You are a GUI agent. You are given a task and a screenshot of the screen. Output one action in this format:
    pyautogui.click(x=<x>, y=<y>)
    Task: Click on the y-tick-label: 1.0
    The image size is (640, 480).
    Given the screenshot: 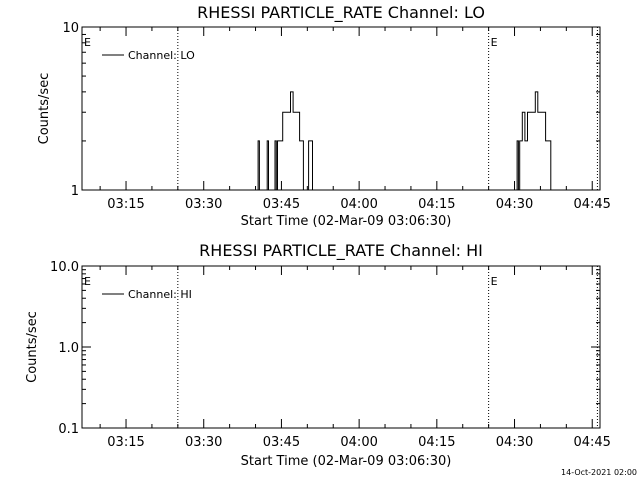 What is the action you would take?
    pyautogui.click(x=68, y=348)
    